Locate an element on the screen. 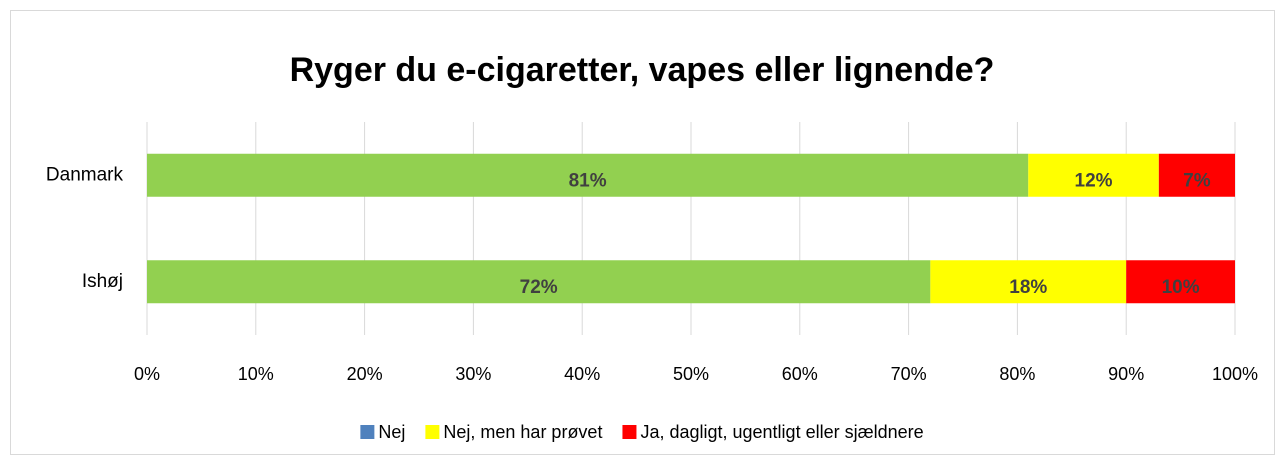  x-tick-label: 40% is located at coordinates (582, 374).